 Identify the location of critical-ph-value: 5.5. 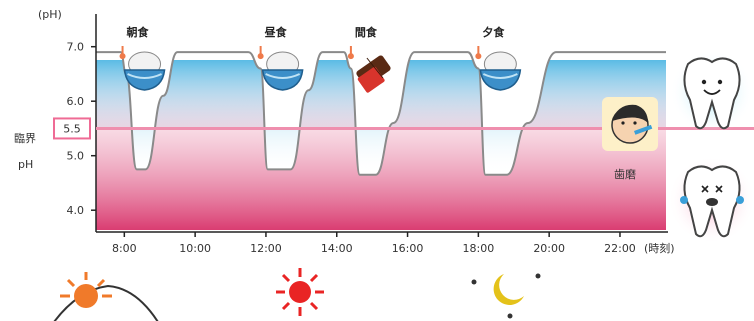
(72, 128).